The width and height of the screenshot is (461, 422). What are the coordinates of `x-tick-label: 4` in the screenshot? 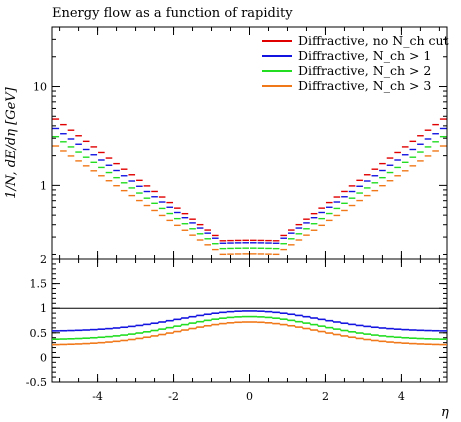 It's located at (401, 396).